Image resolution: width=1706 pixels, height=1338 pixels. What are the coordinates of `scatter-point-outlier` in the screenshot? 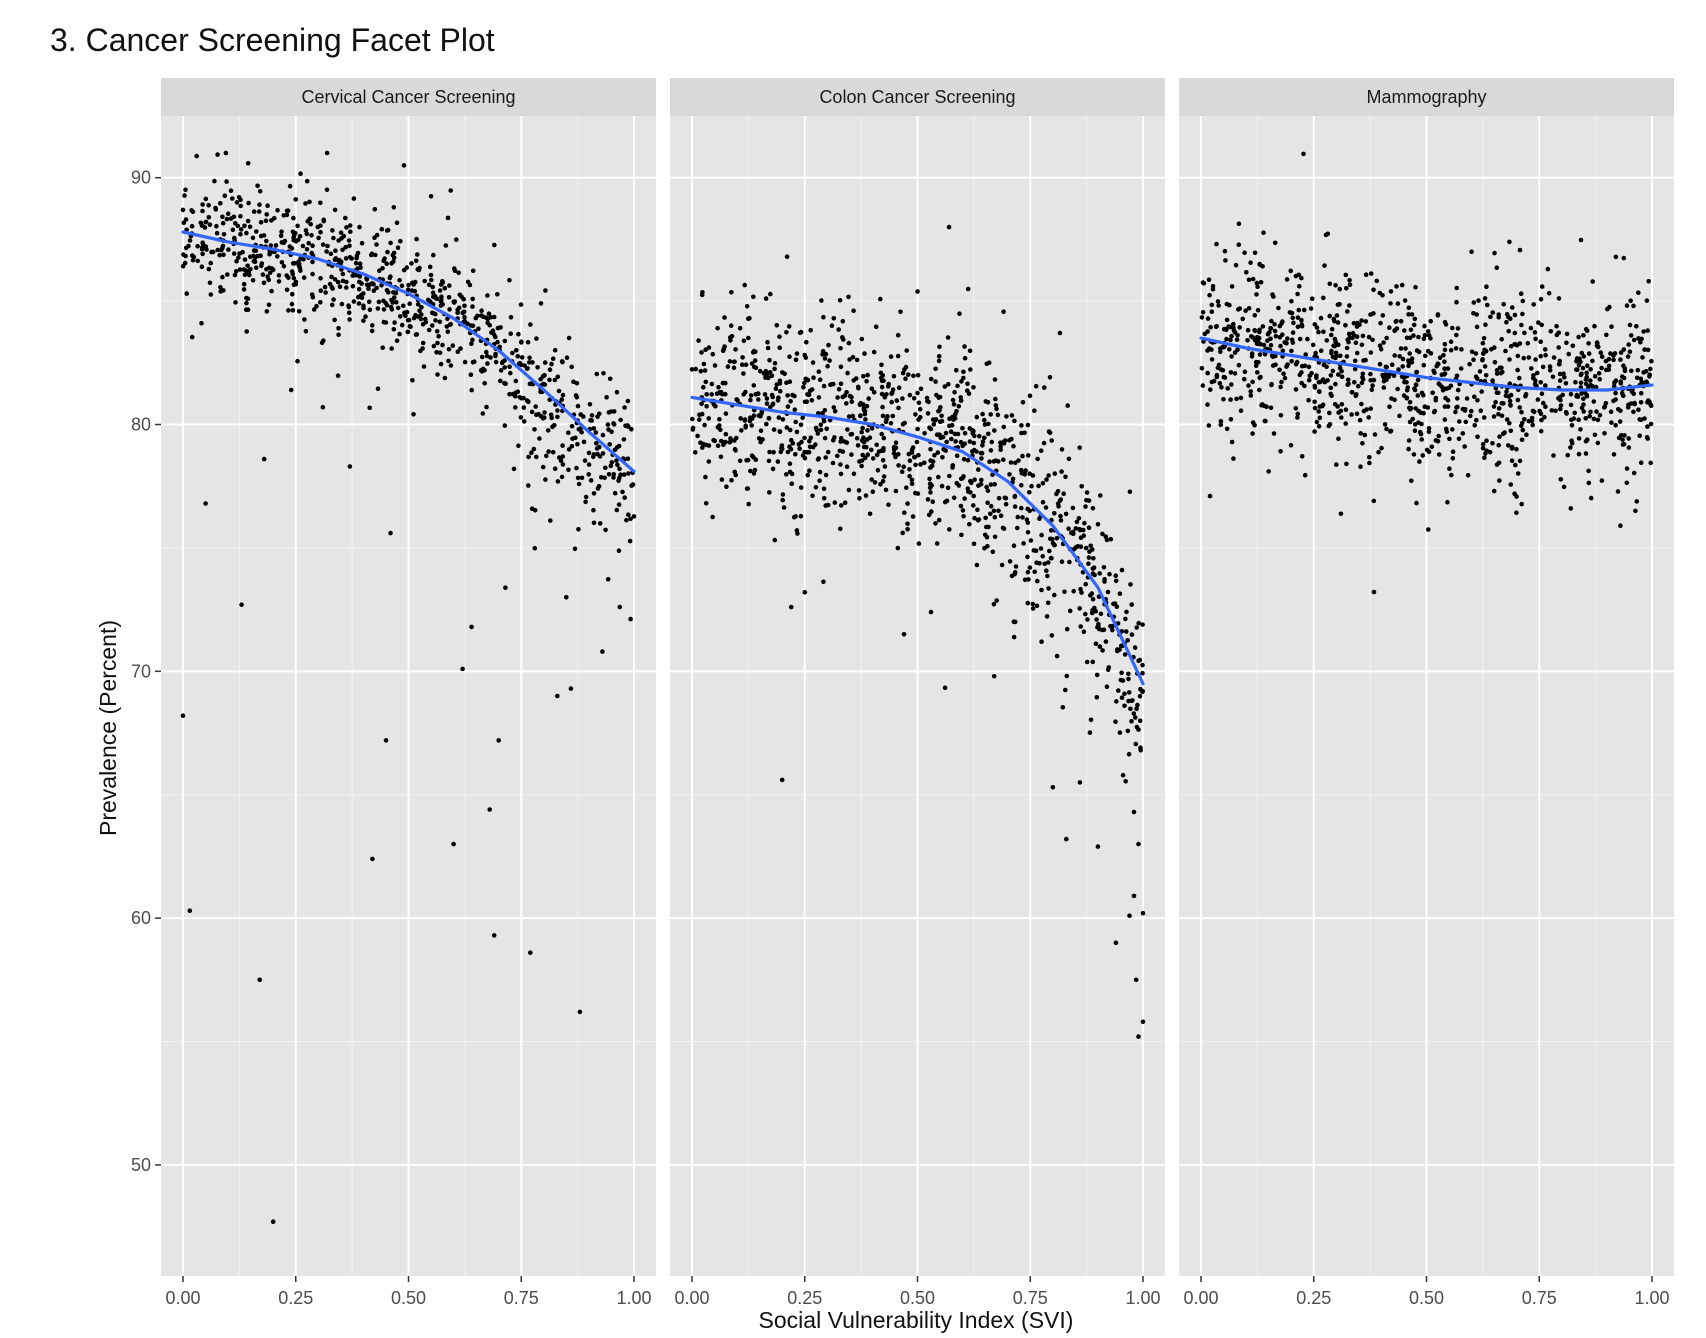 It's located at (1116, 943).